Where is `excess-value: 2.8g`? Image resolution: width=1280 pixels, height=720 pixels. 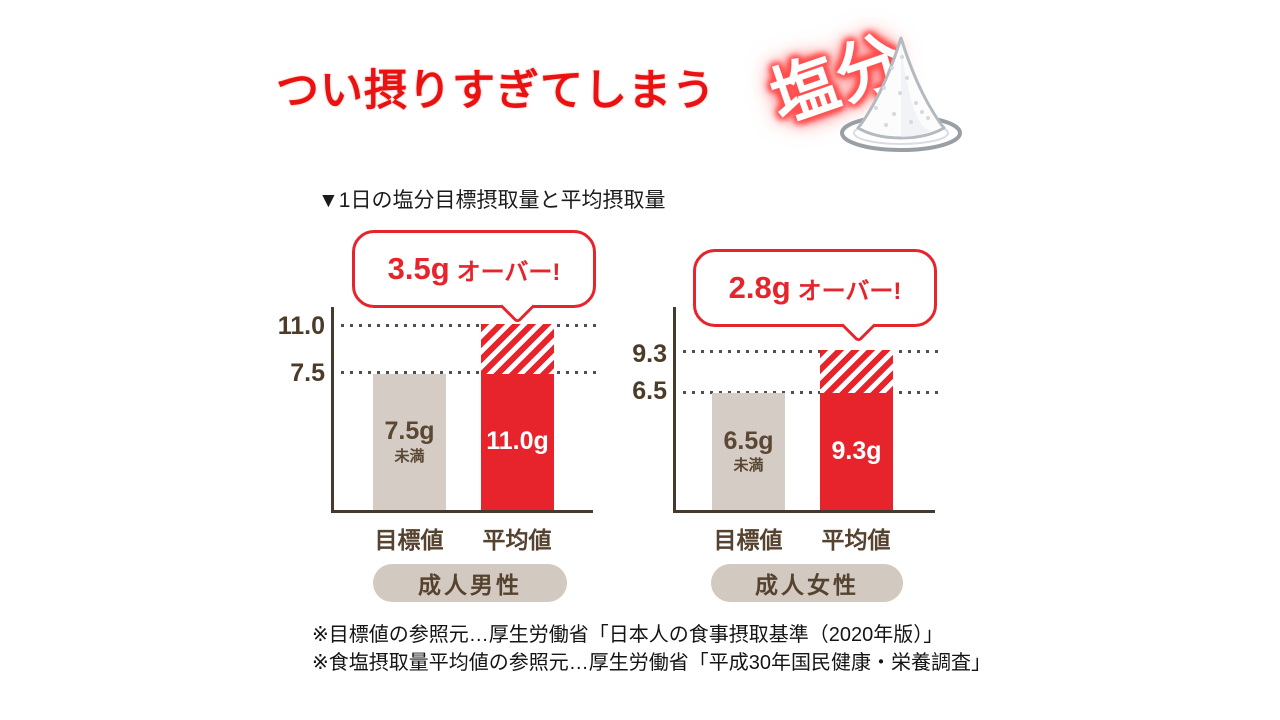
excess-value: 2.8g is located at coordinates (759, 287).